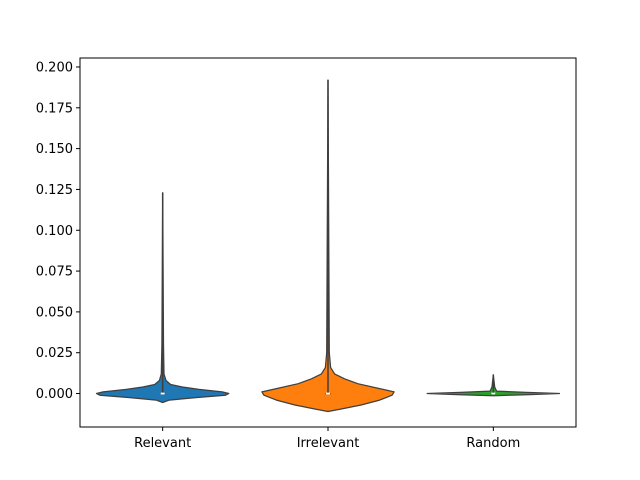  Describe the element at coordinates (162, 443) in the screenshot. I see `x-tick-label: Relevant` at that location.